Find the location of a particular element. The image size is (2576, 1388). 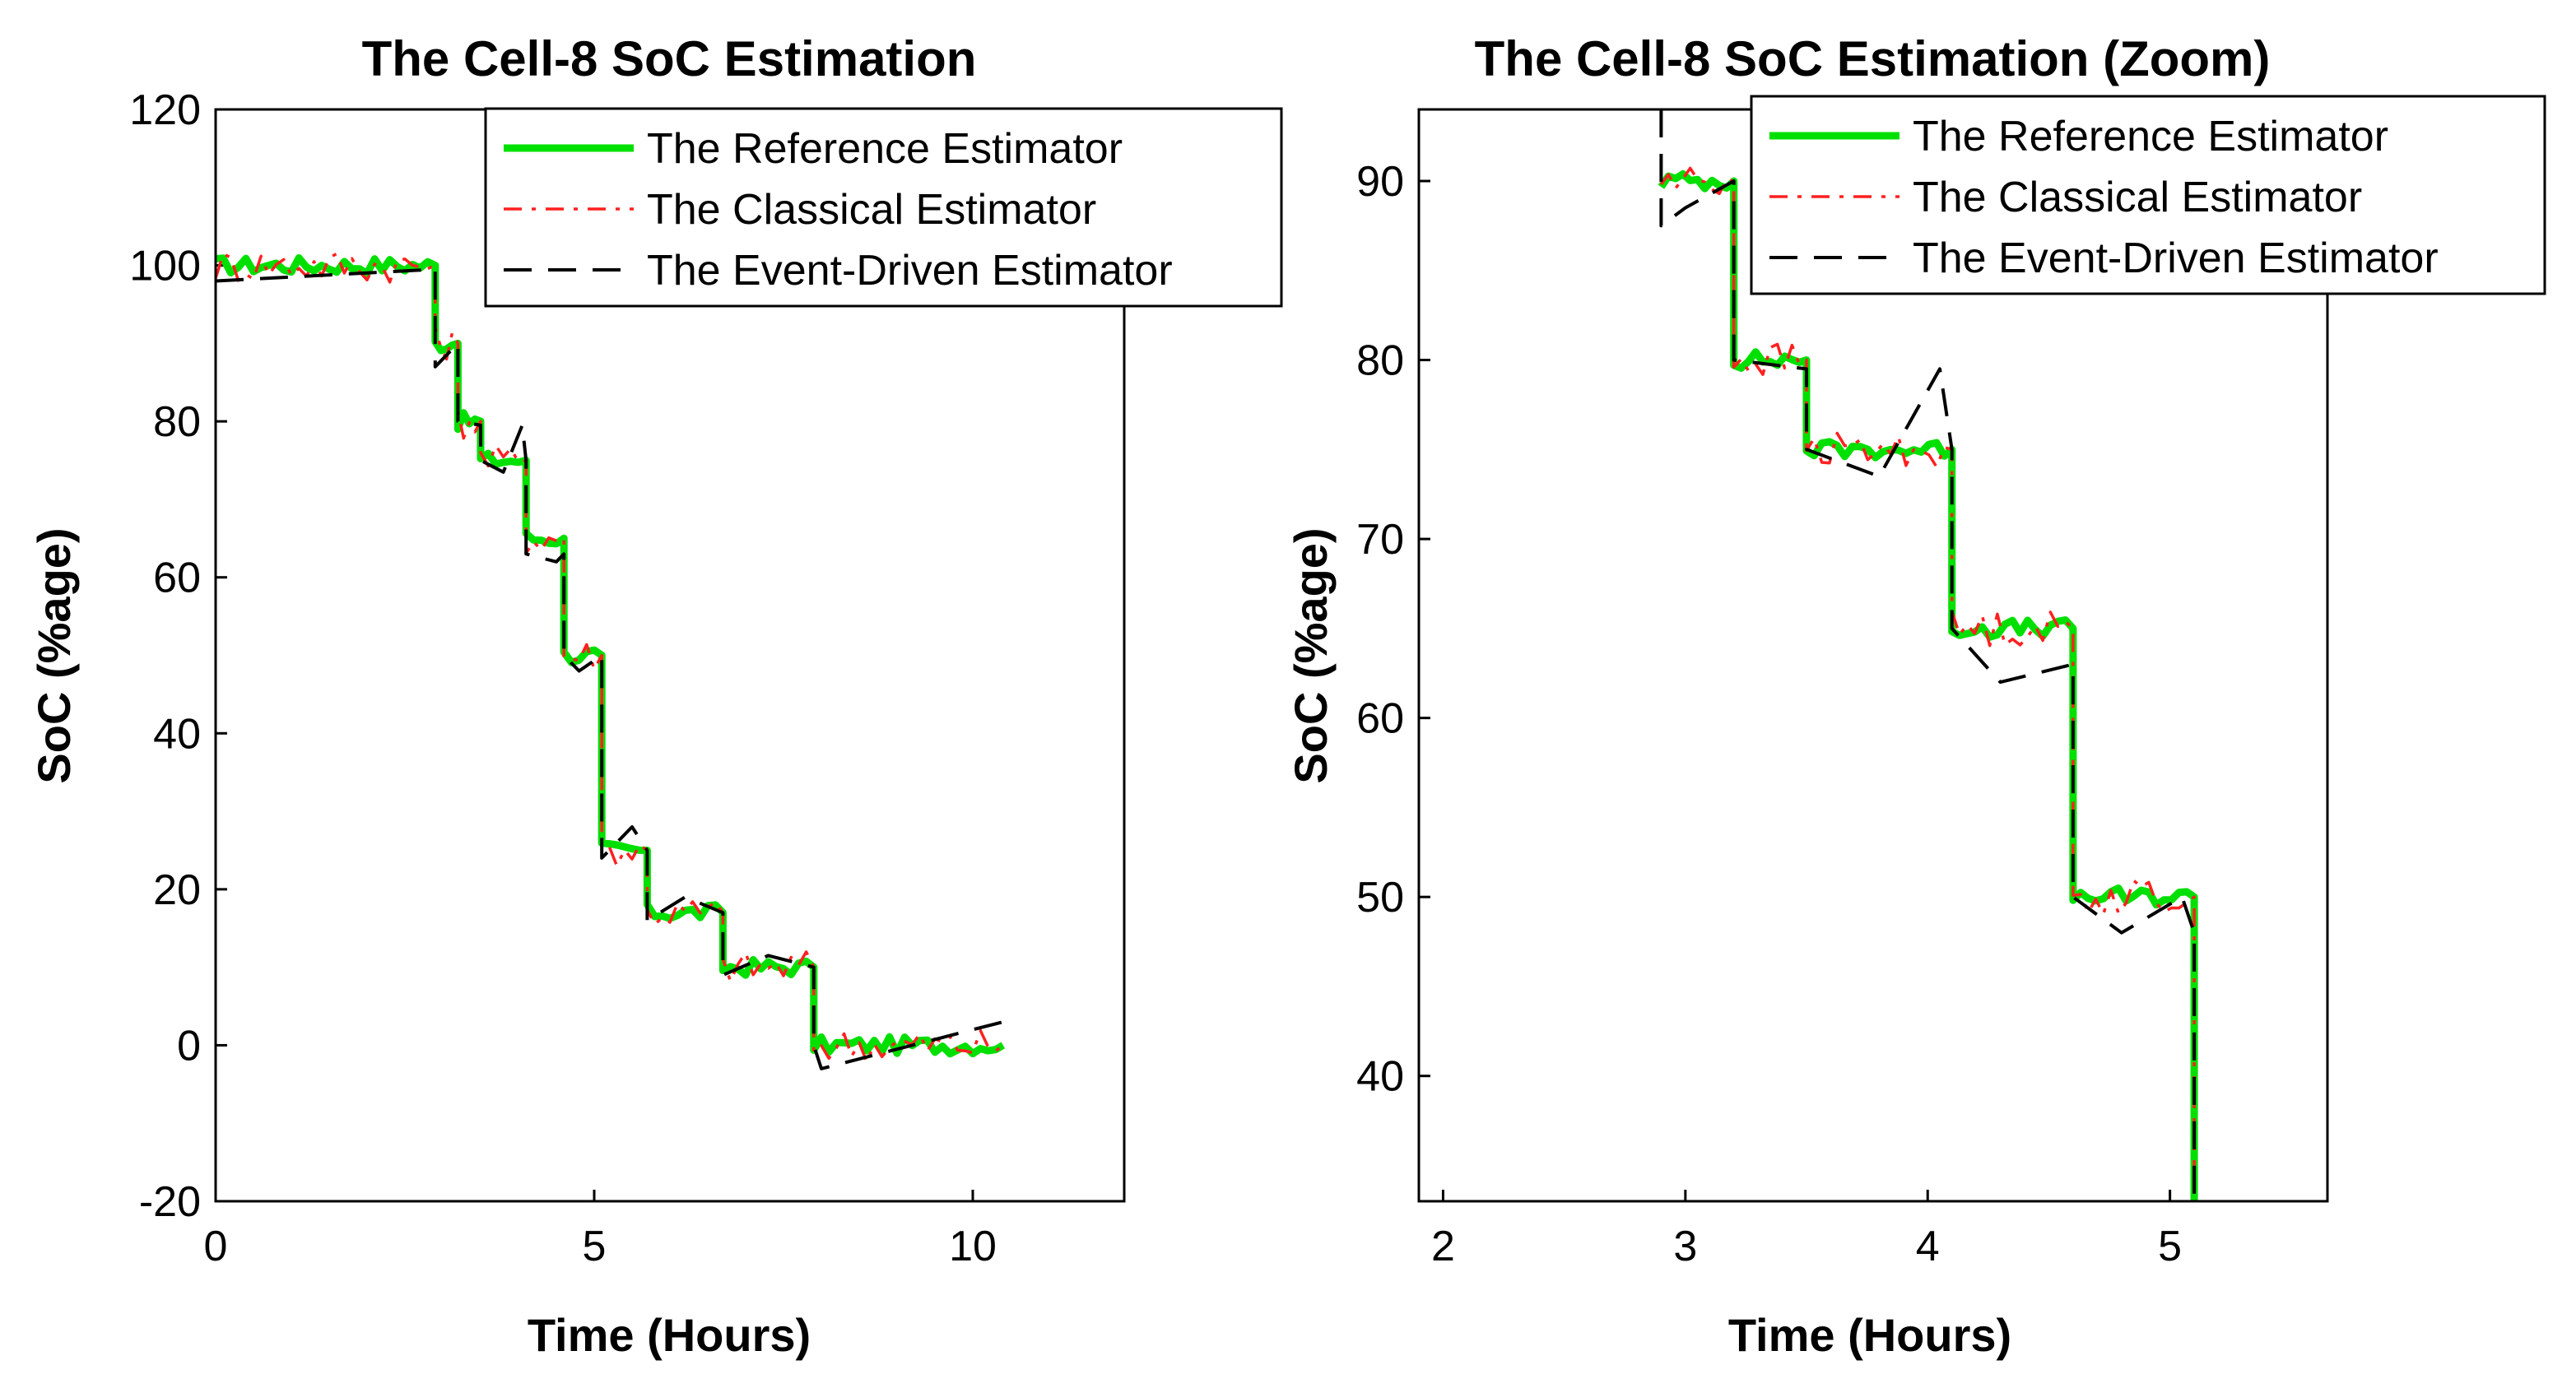

x-tick-label: 0 is located at coordinates (216, 1246).